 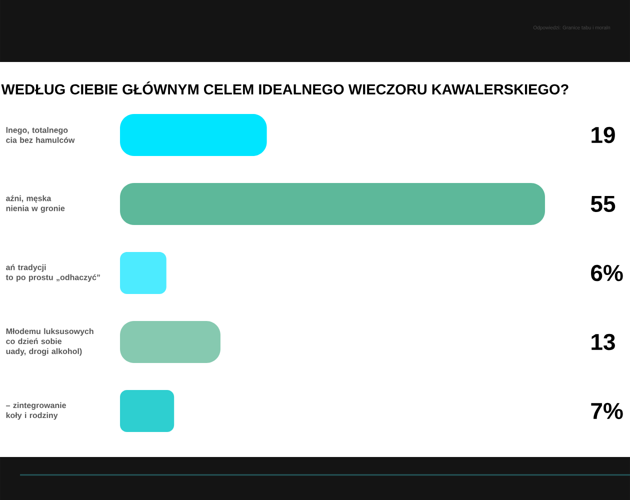 I want to click on y-tick-label: Młodemu luksusowych co dzień sobie uady, drogi alkohol), so click(x=50, y=342).